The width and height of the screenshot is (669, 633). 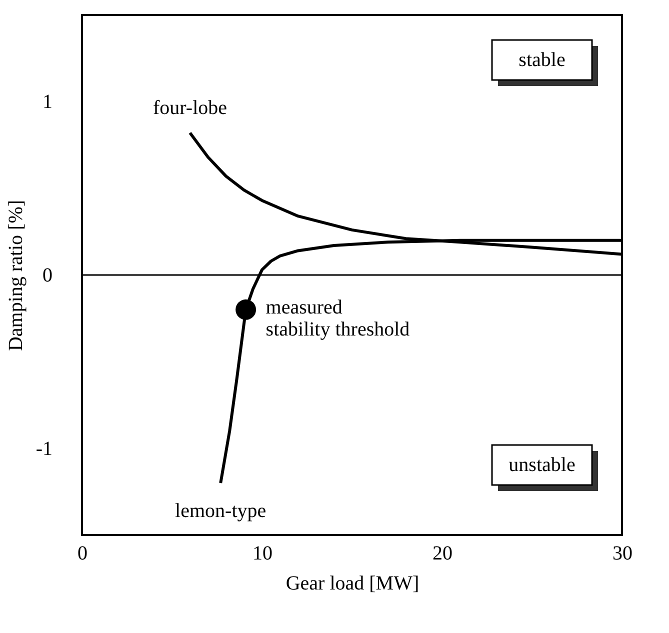 I want to click on x-tick-label: 20, so click(x=442, y=553).